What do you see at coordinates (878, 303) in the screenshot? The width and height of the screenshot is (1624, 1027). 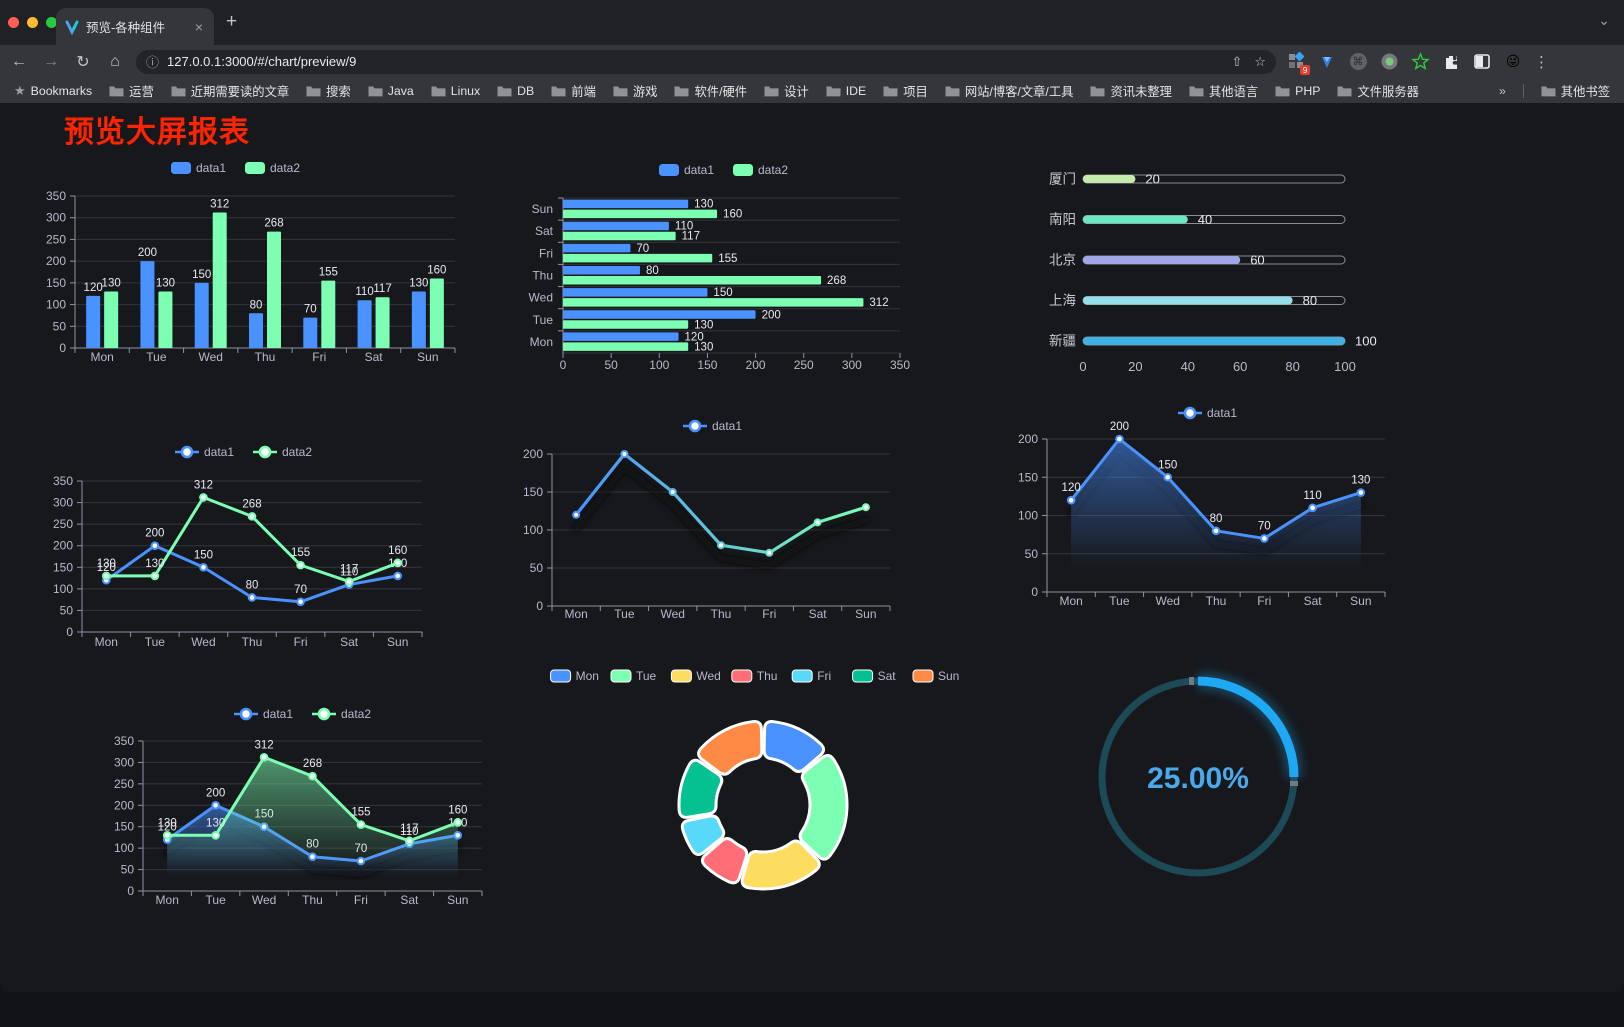 I see `svg-text: 312` at bounding box center [878, 303].